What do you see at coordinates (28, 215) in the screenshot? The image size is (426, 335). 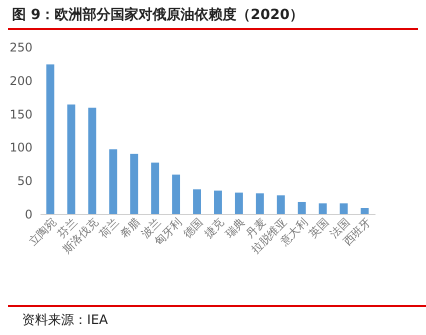 I see `y-tick-label: 0` at bounding box center [28, 215].